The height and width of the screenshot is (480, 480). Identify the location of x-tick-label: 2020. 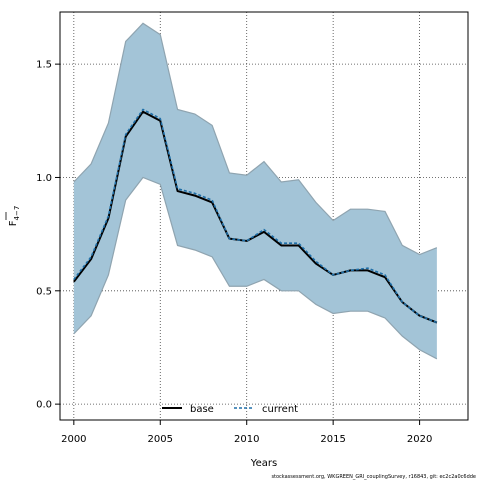
(419, 439).